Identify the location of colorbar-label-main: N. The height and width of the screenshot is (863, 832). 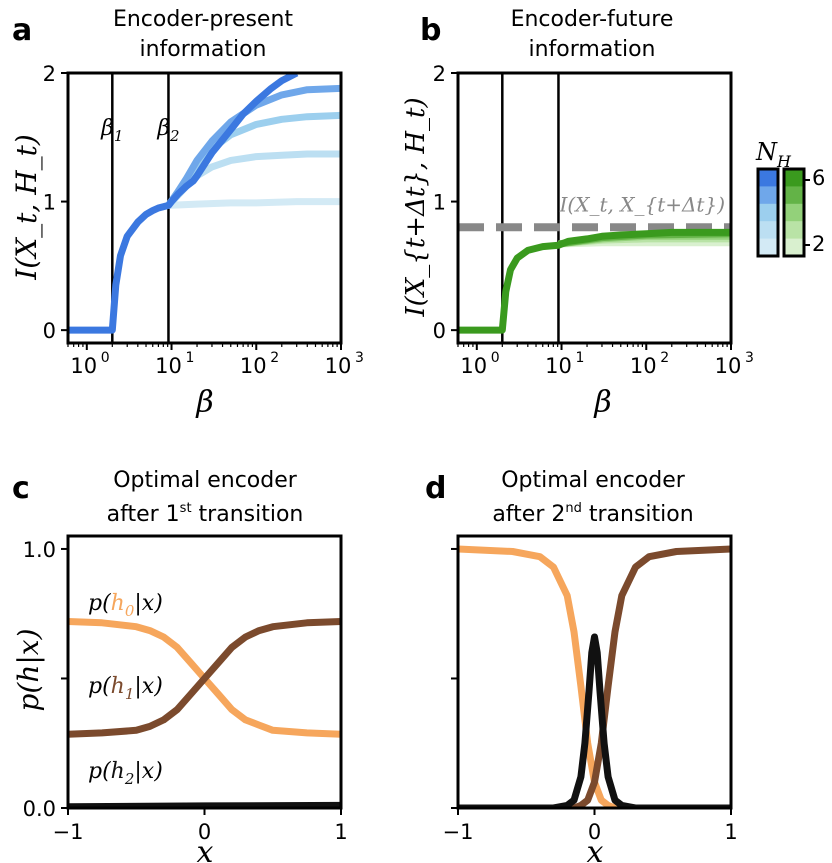
(766, 152).